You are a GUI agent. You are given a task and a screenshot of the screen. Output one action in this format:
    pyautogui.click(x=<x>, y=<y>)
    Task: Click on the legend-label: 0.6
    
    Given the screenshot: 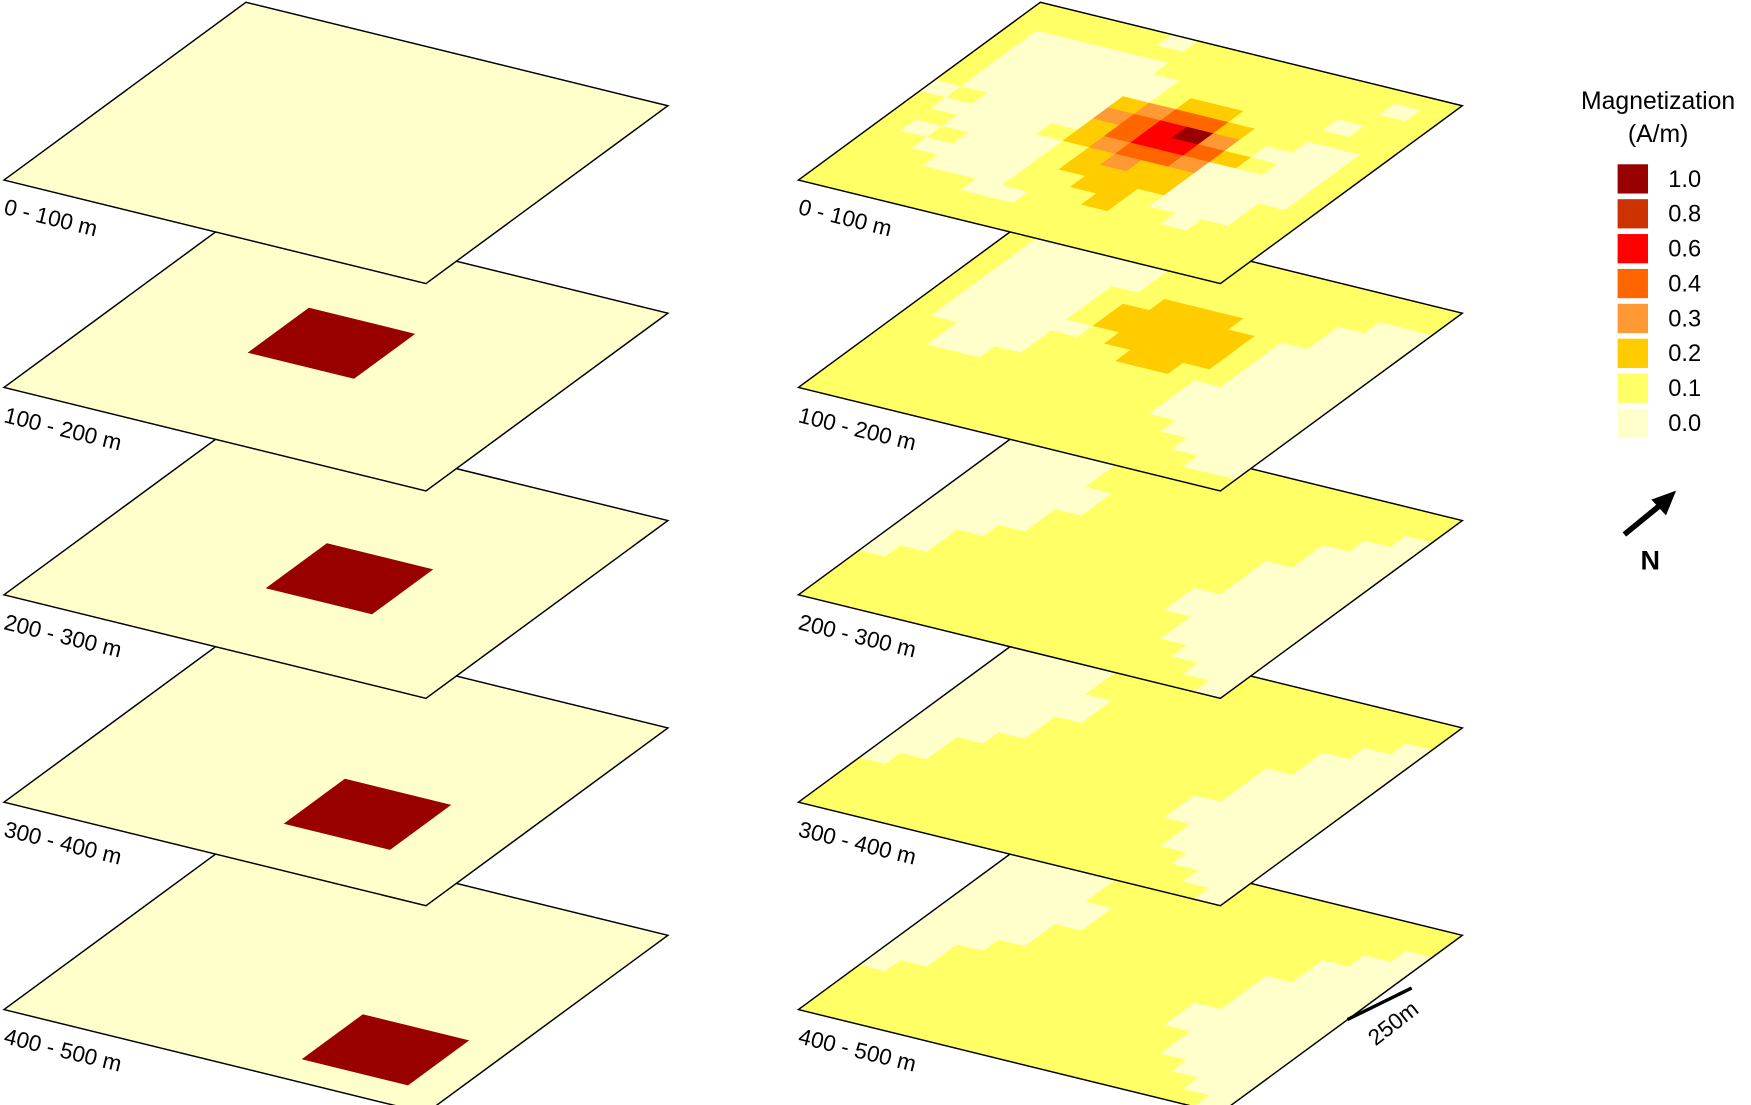 What is the action you would take?
    pyautogui.click(x=1684, y=250)
    